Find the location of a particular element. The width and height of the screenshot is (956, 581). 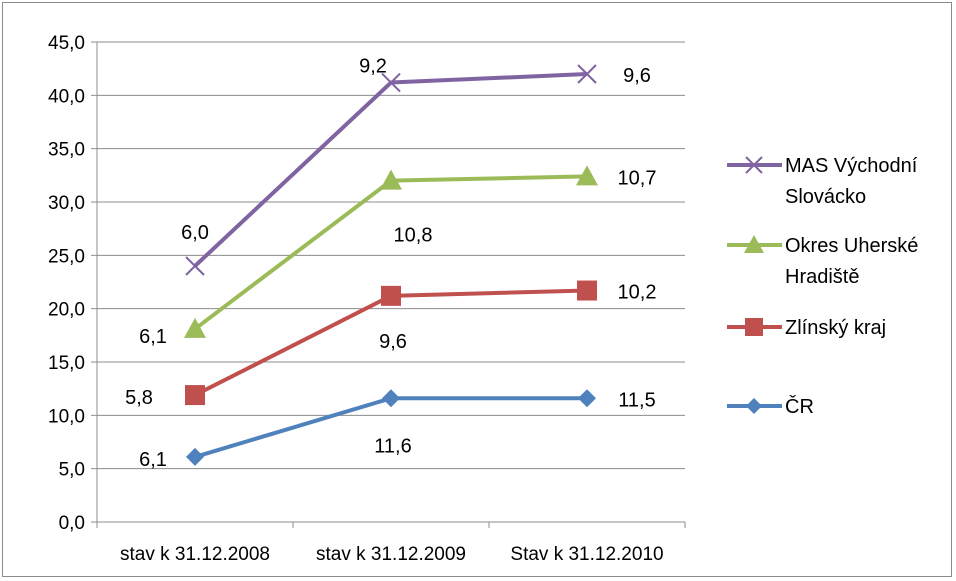

legend-label: Okres Uherské is located at coordinates (851, 246).